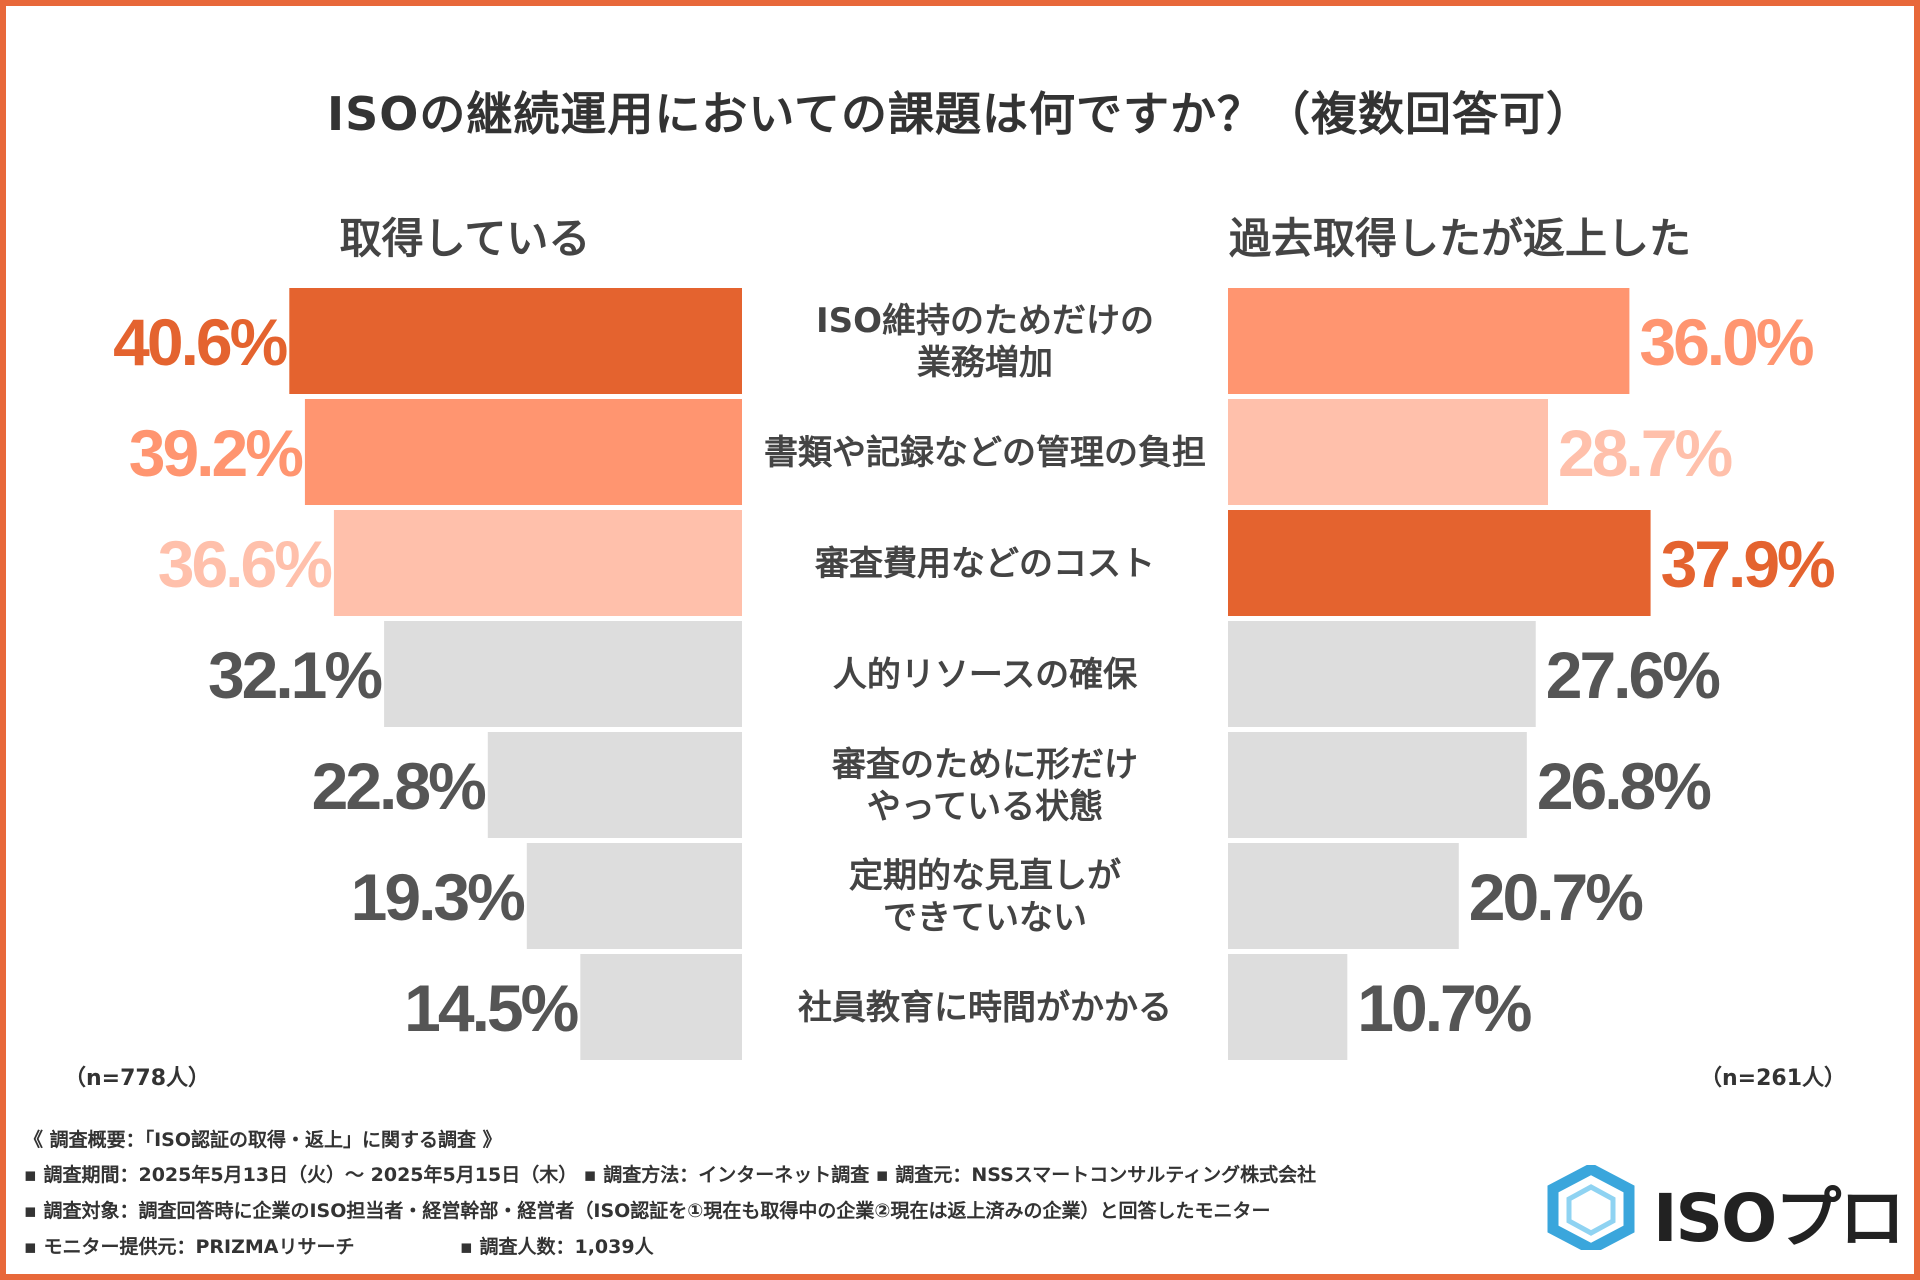 This screenshot has width=1920, height=1280. Describe the element at coordinates (557, 1247) in the screenshot. I see `survey-count: ▪ 調査人数：1,039人` at that location.